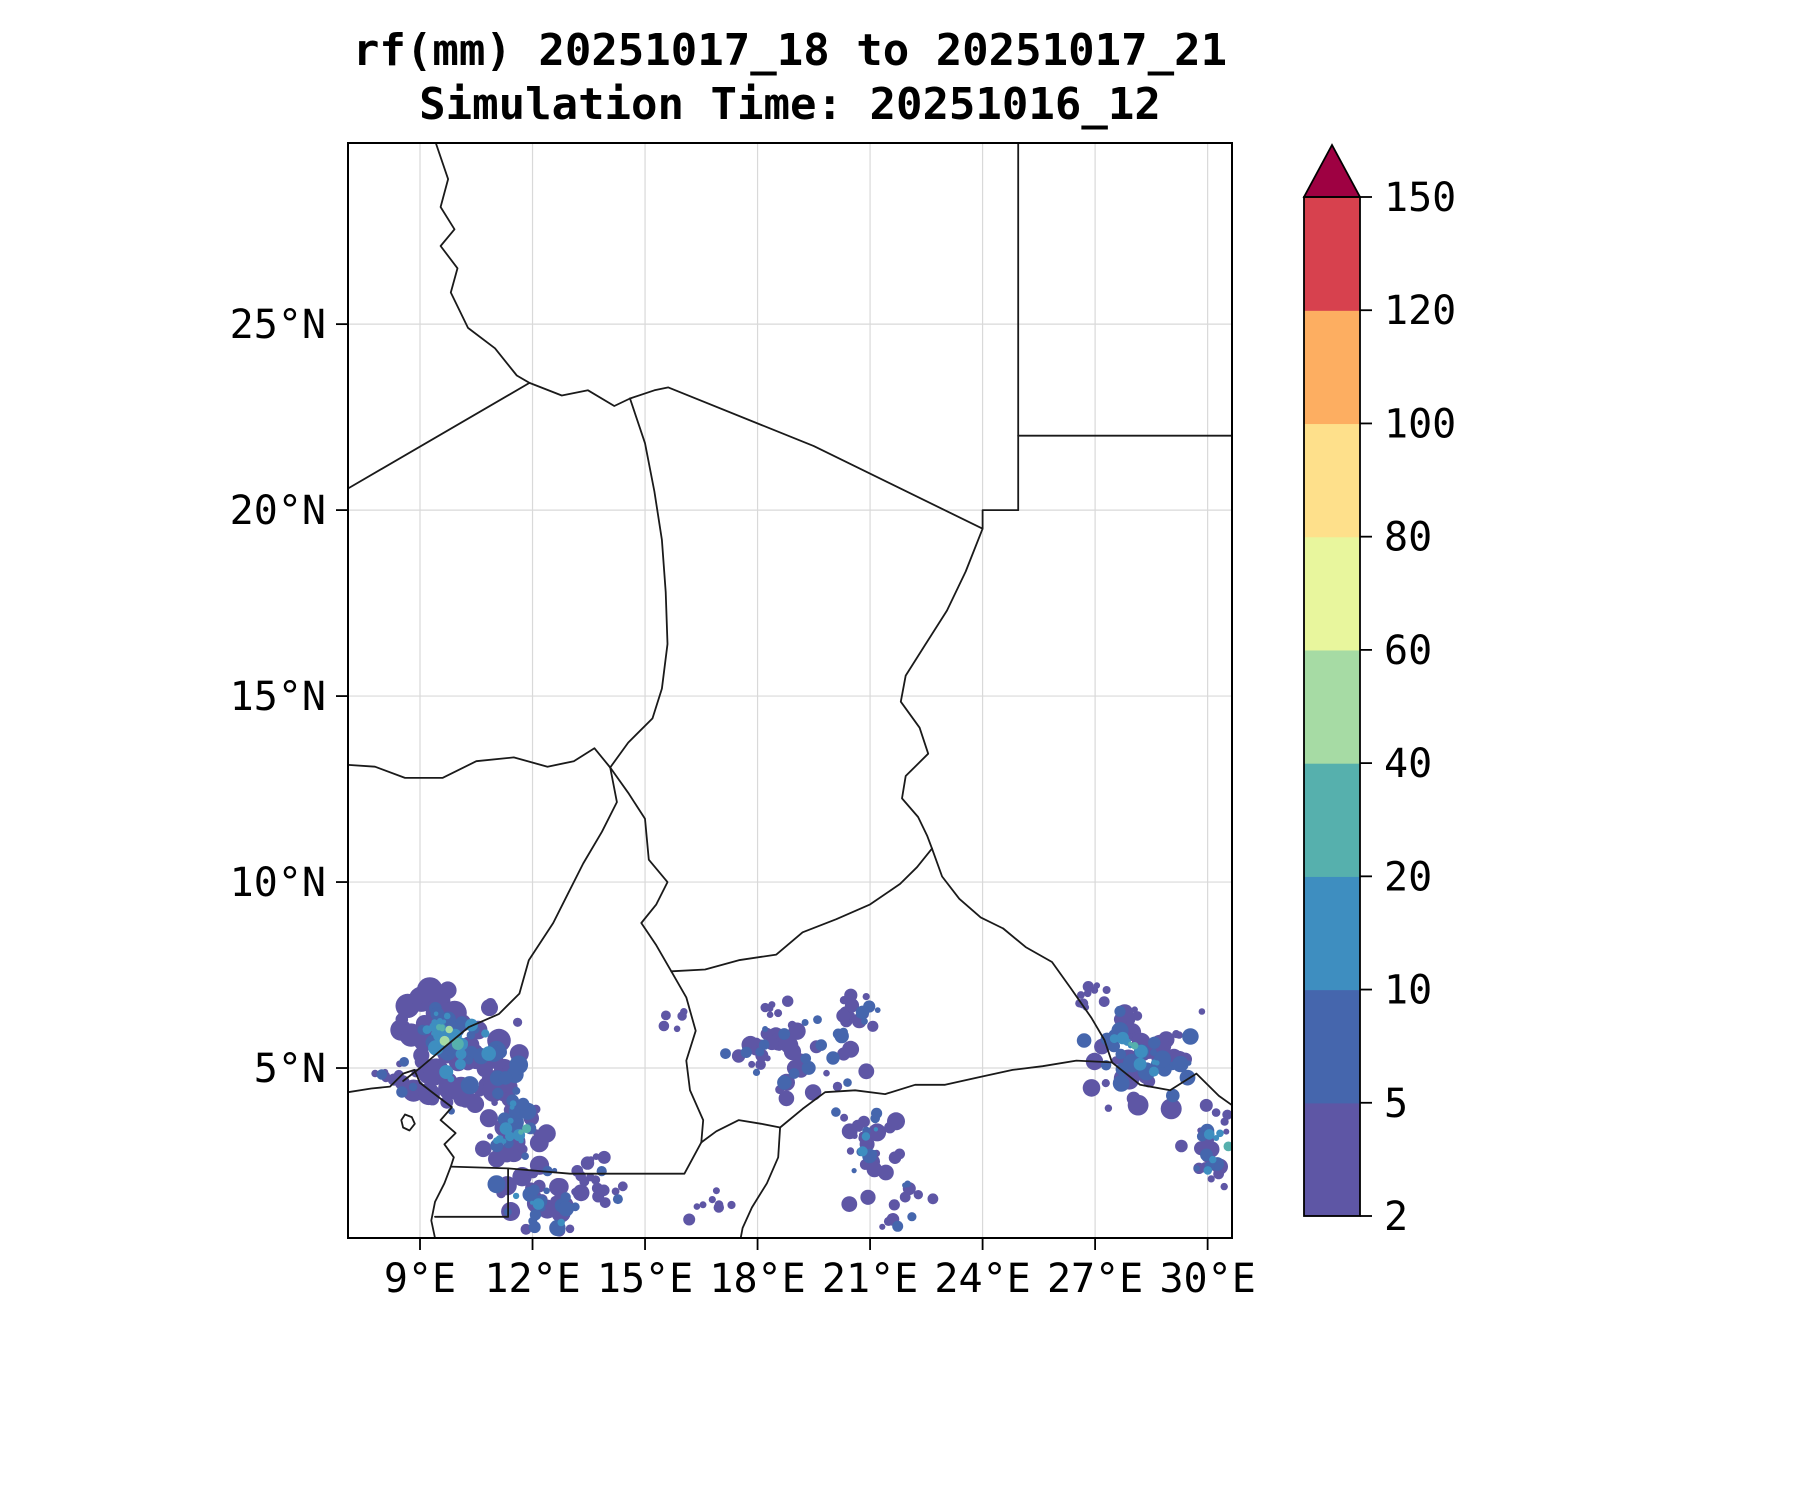  Describe the element at coordinates (1396, 1217) in the screenshot. I see `colorbar-tick-label: 2` at that location.